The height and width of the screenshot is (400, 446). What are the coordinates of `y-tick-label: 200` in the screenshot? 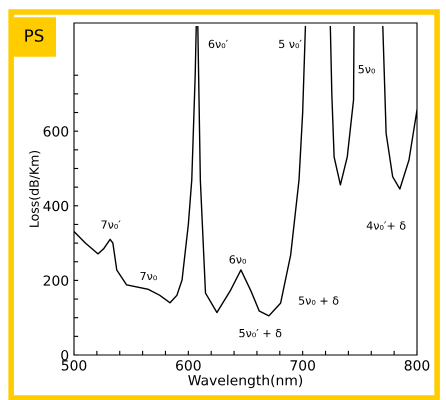 It's located at (56, 280).